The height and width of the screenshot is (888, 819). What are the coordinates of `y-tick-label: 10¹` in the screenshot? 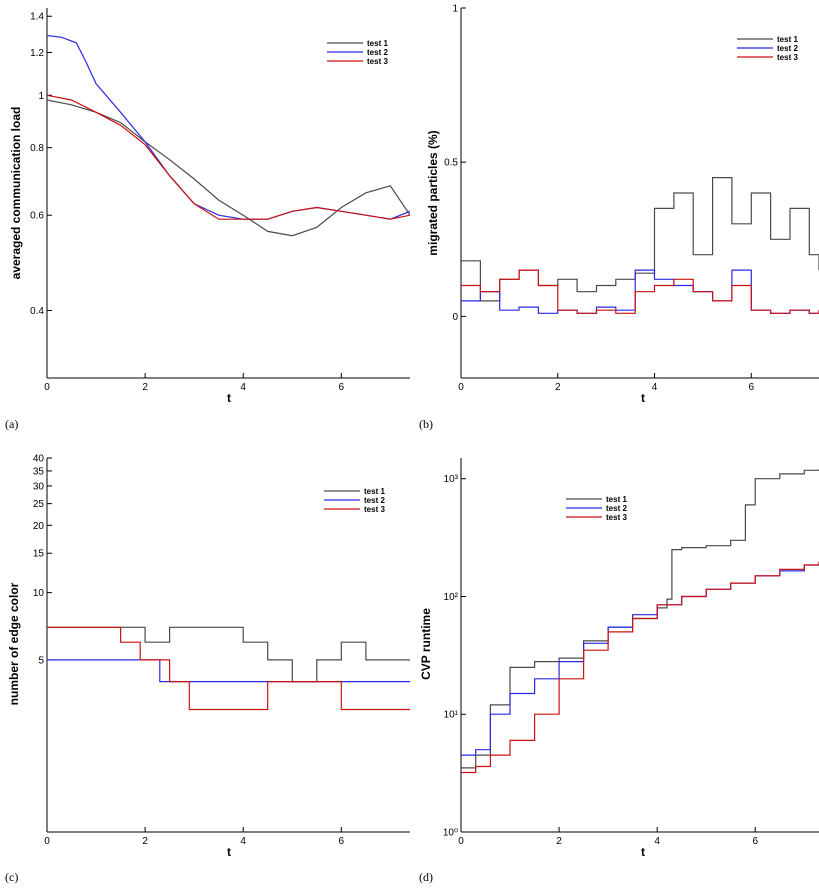 It's located at (451, 715).